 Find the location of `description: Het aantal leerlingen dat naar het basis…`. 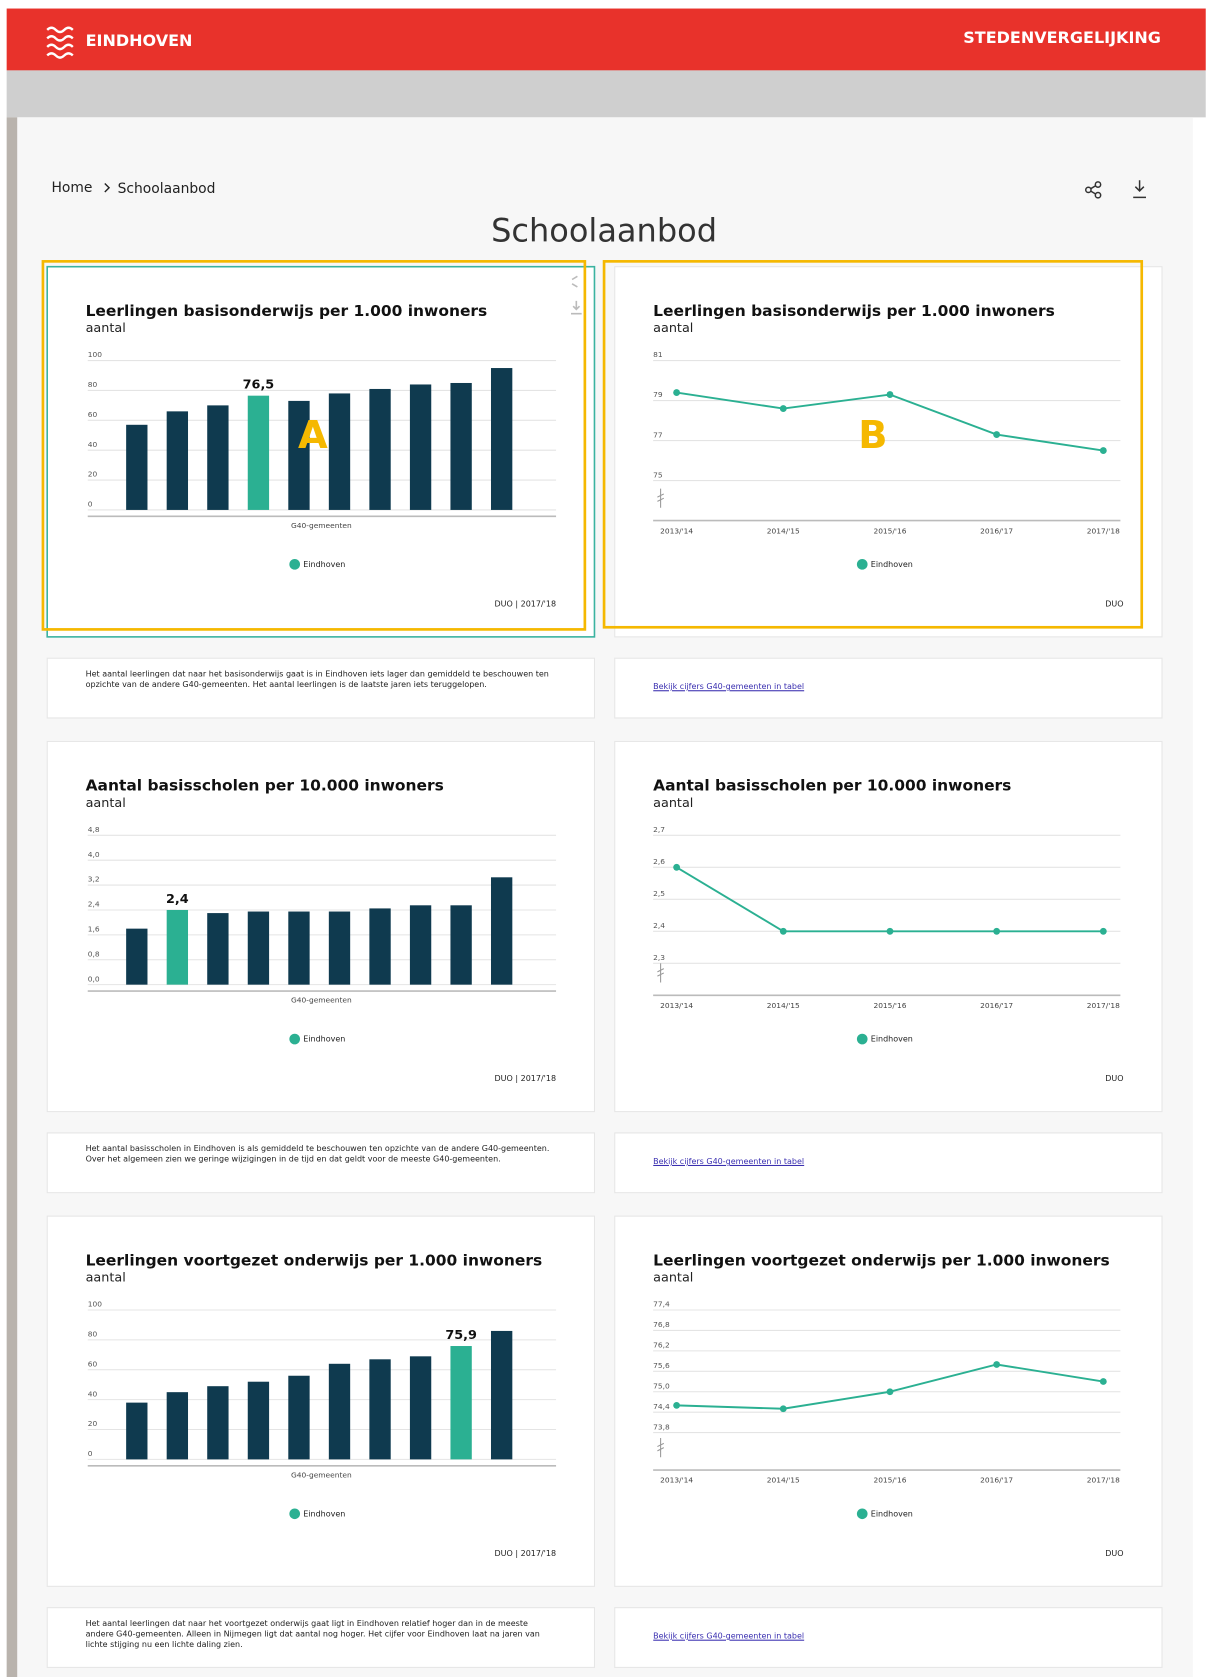

description: Het aantal leerlingen dat naar het basis… is located at coordinates (317, 679).